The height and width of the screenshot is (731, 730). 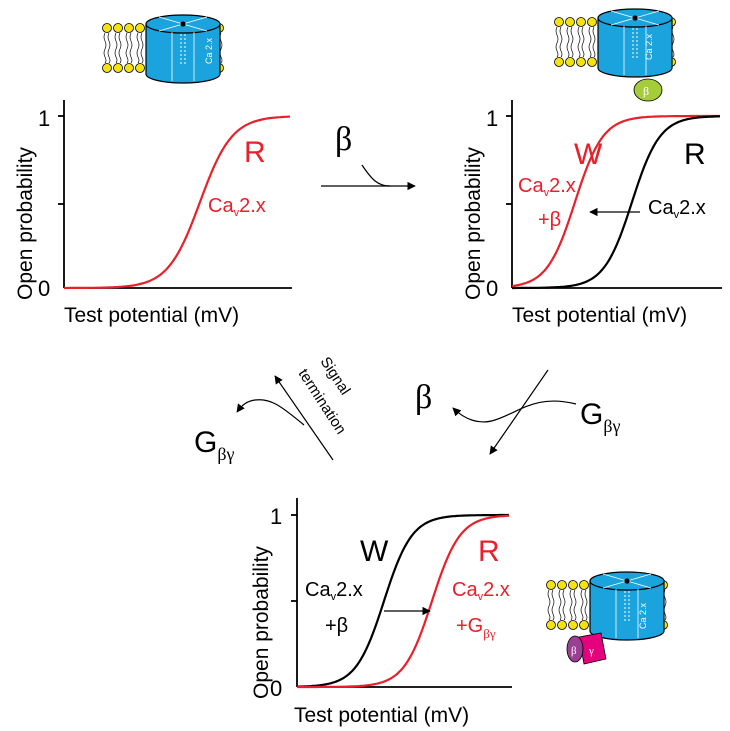 I want to click on label-plus-beta-black: +β, so click(x=336, y=626).